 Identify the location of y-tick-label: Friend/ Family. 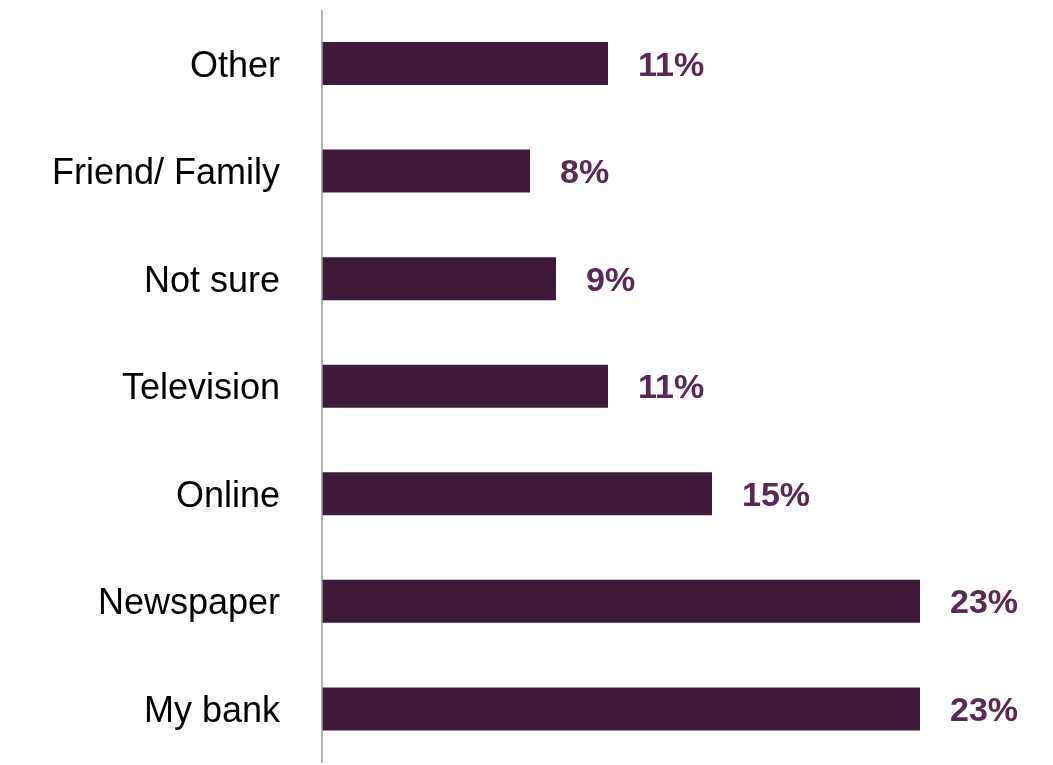
(165, 172).